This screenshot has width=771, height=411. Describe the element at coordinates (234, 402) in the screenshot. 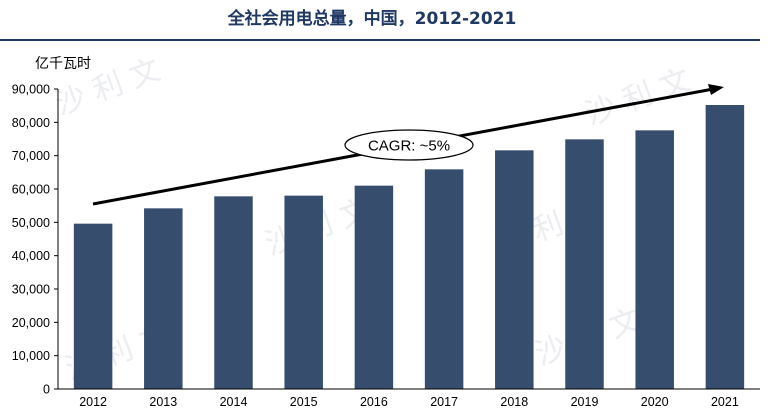

I see `x-tick-label: 2014` at that location.